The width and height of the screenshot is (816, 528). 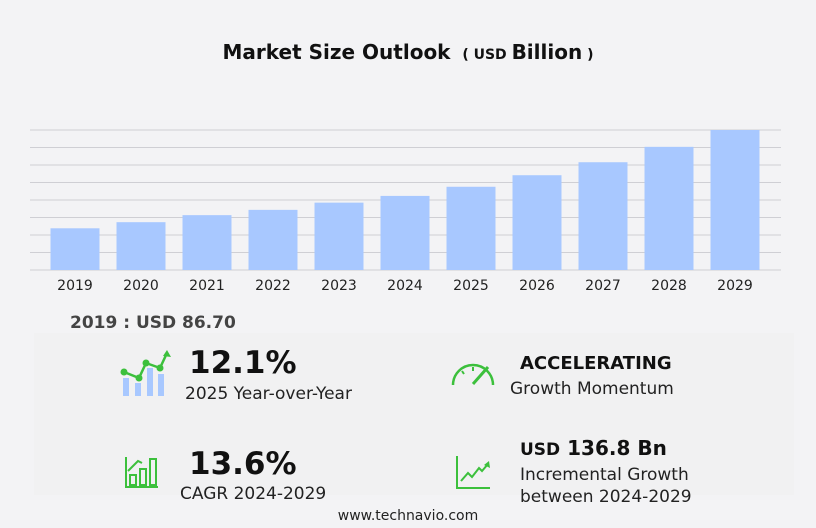 I want to click on bar-2019, so click(x=75, y=249).